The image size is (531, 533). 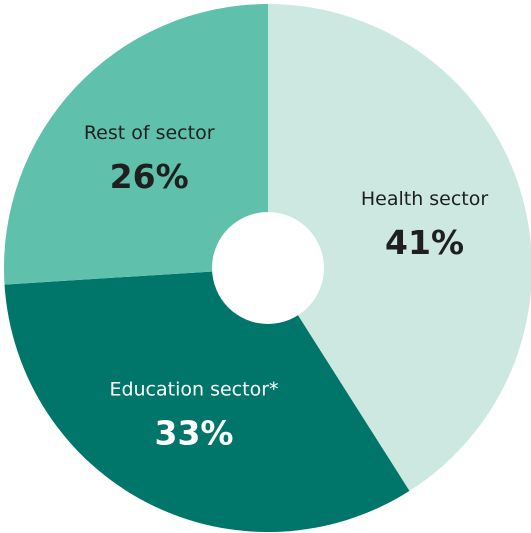 What do you see at coordinates (149, 133) in the screenshot?
I see `slice-label: Rest of sector` at bounding box center [149, 133].